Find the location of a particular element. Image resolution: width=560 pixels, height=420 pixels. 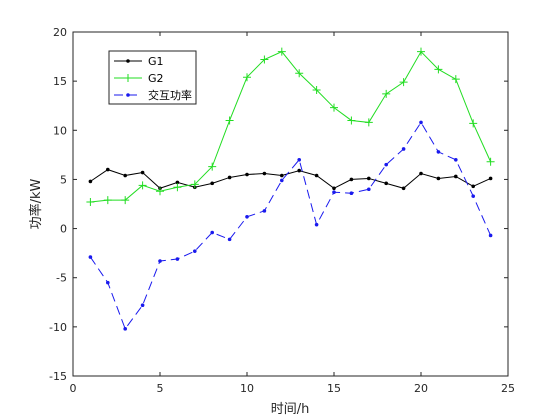

x-tick-label: 20 is located at coordinates (421, 388).